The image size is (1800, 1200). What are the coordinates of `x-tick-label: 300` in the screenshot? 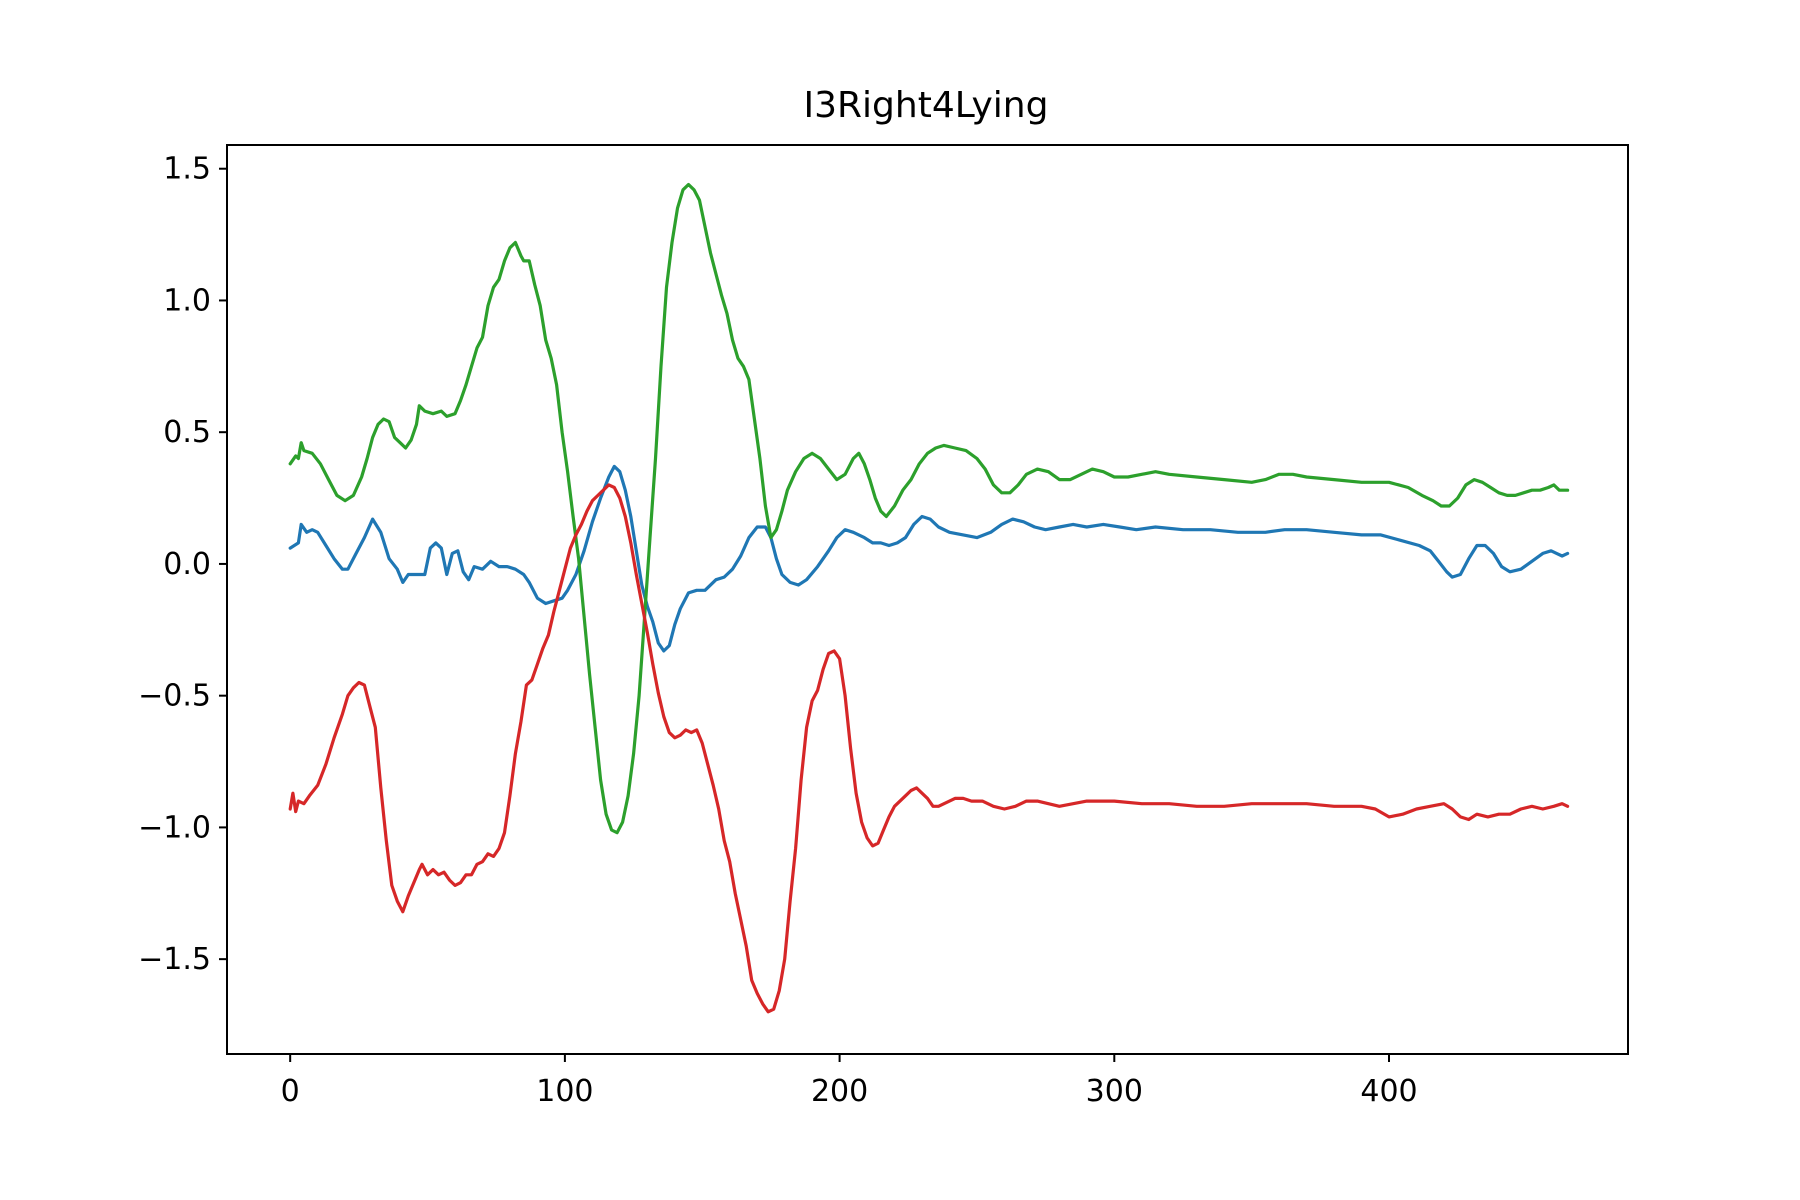 It's located at (1114, 1091).